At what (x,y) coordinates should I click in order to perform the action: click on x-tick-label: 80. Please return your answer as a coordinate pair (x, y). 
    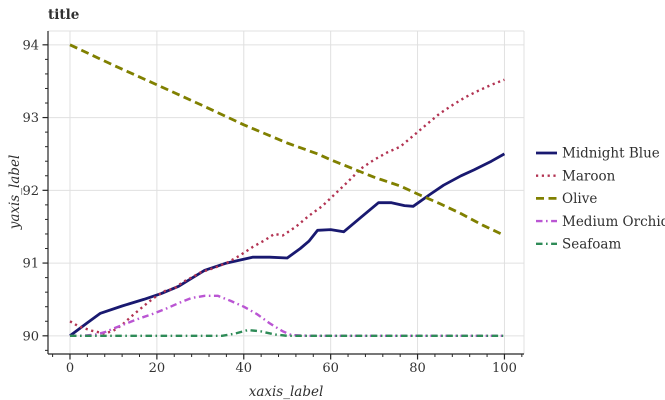
    Looking at the image, I should click on (417, 368).